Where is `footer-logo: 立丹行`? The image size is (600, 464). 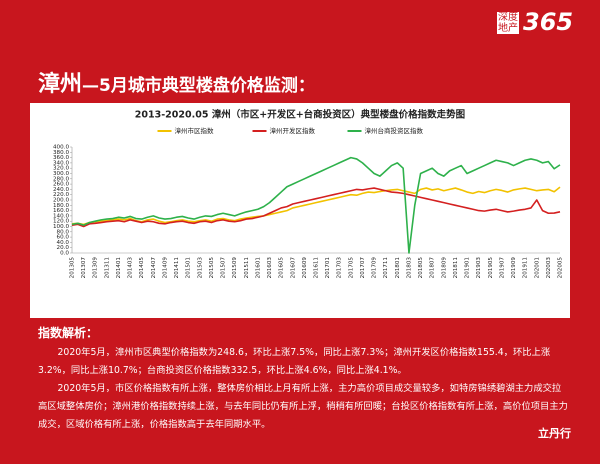 footer-logo: 立丹行 is located at coordinates (554, 433).